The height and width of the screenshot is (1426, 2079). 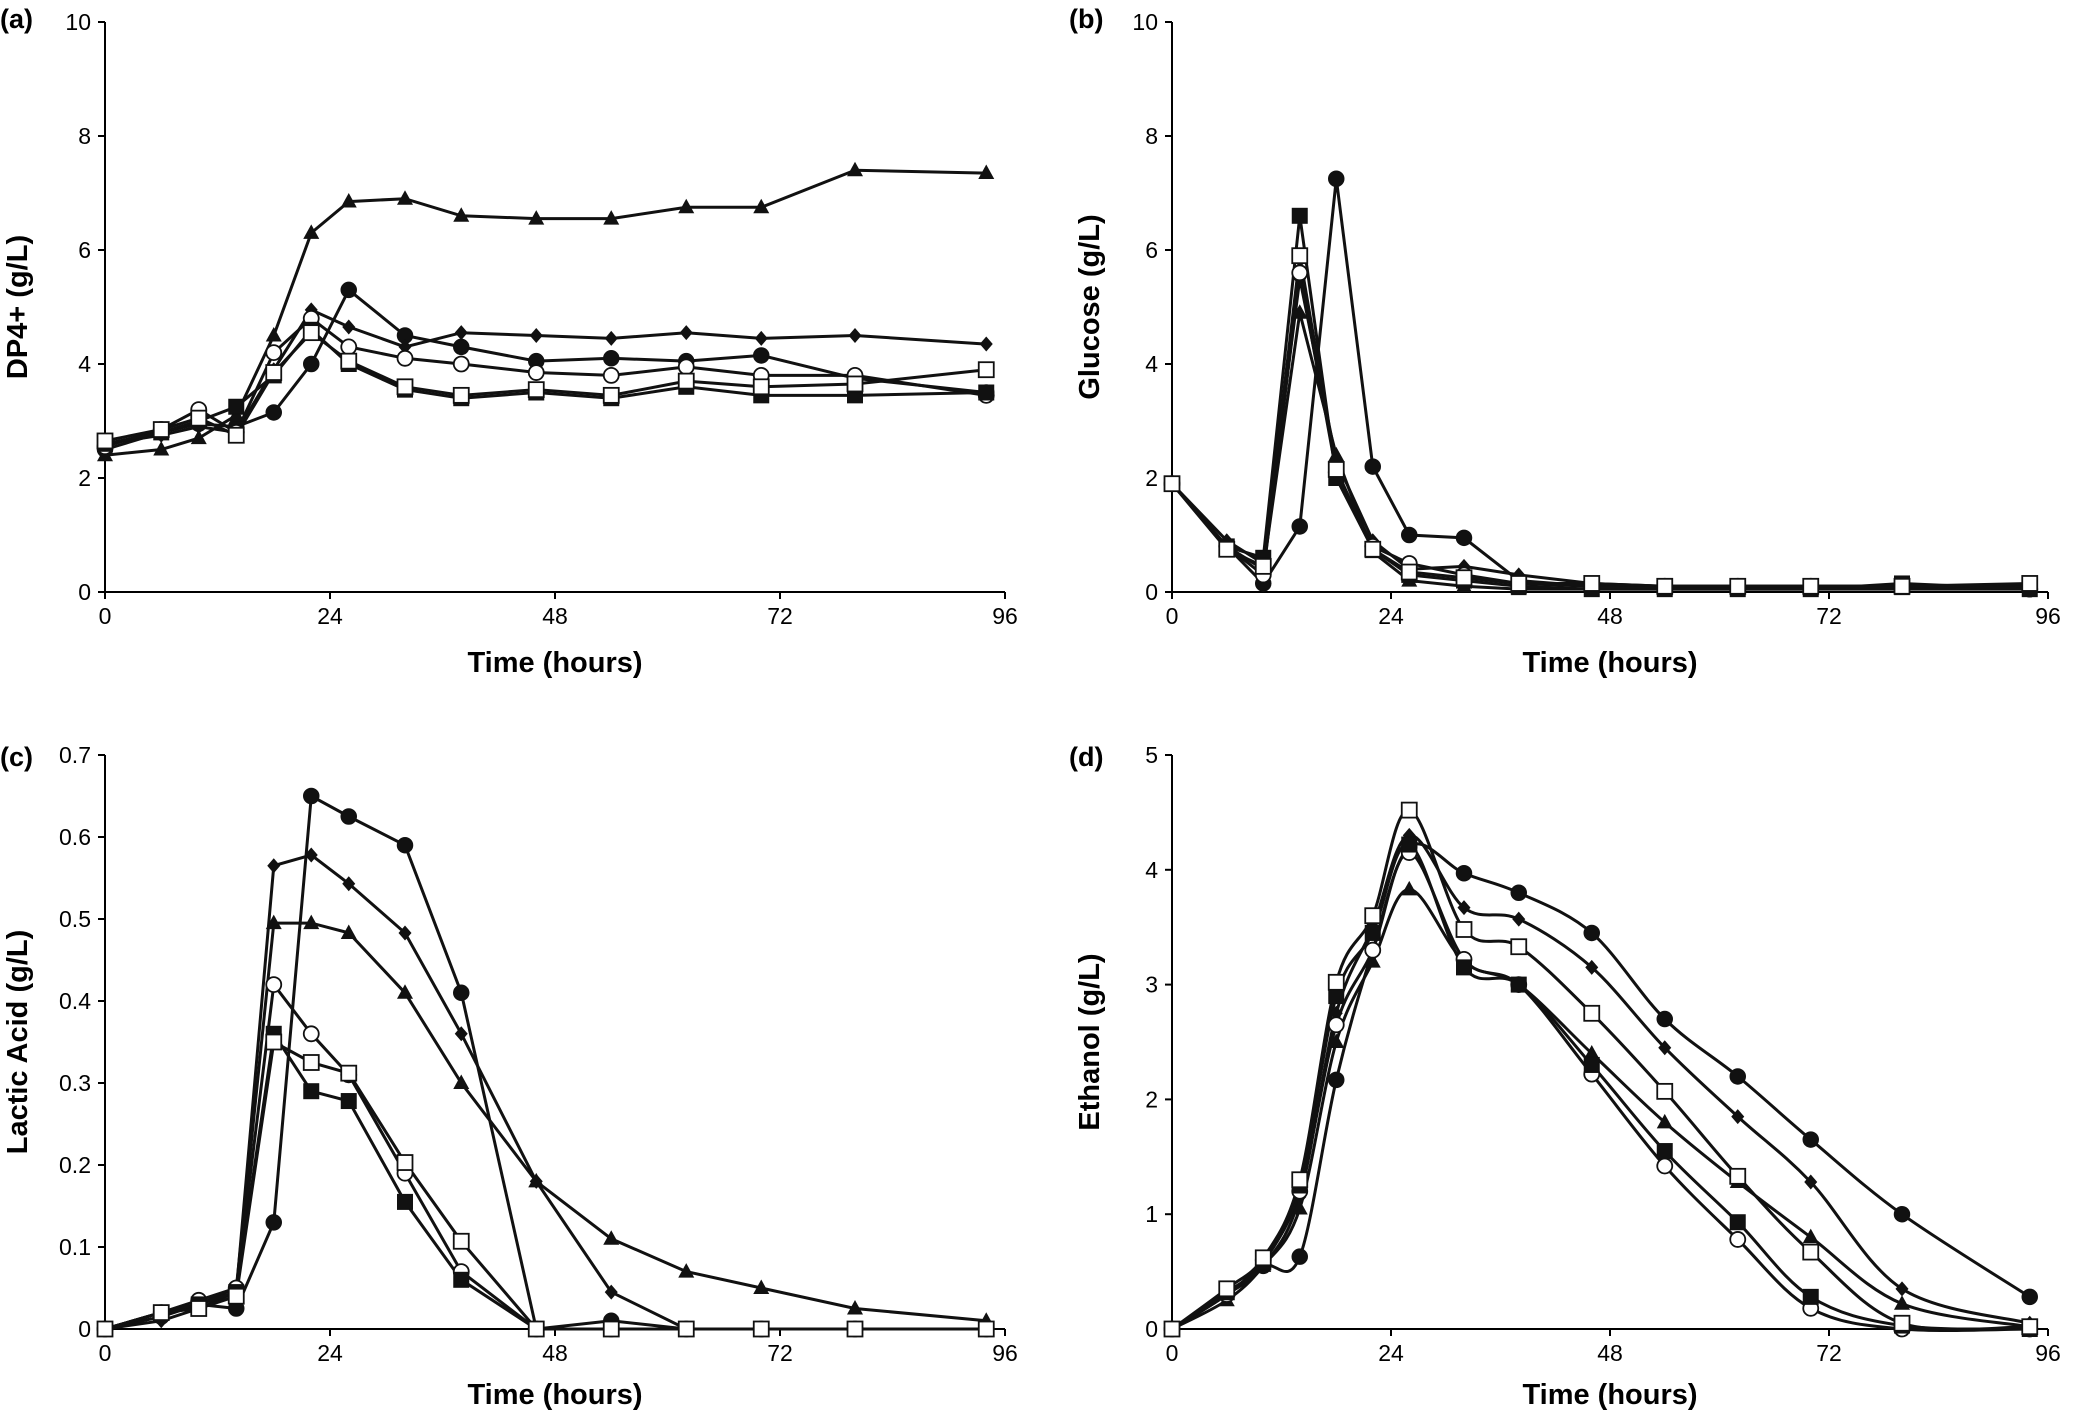 I want to click on y-tick-label: 2, so click(x=84, y=478).